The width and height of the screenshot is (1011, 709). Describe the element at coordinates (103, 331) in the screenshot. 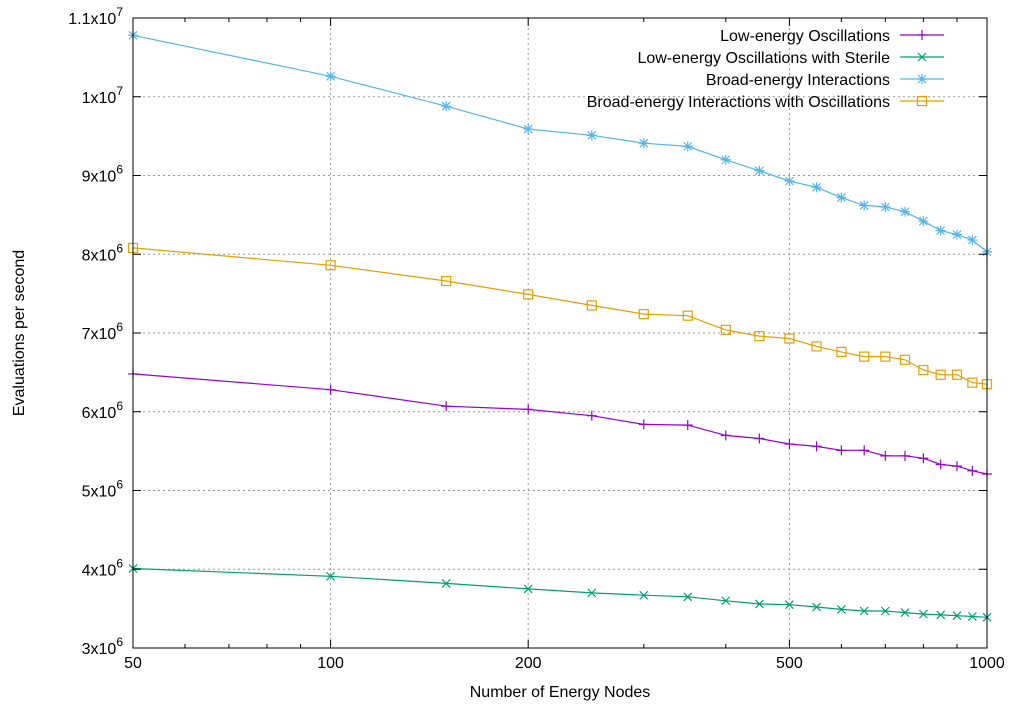

I see `y-tick-label: 7x10⁶` at that location.